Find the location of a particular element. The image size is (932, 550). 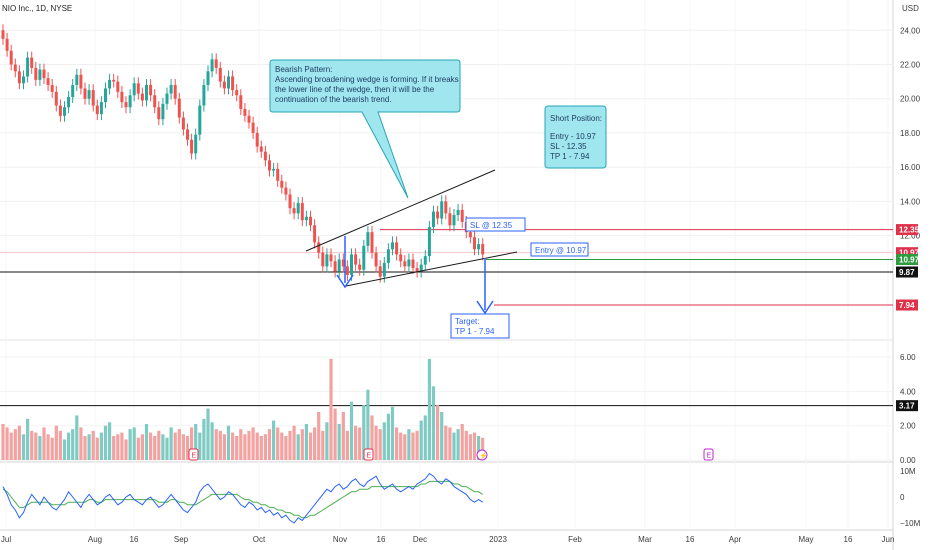

split-marker: ⚡ is located at coordinates (482, 455).